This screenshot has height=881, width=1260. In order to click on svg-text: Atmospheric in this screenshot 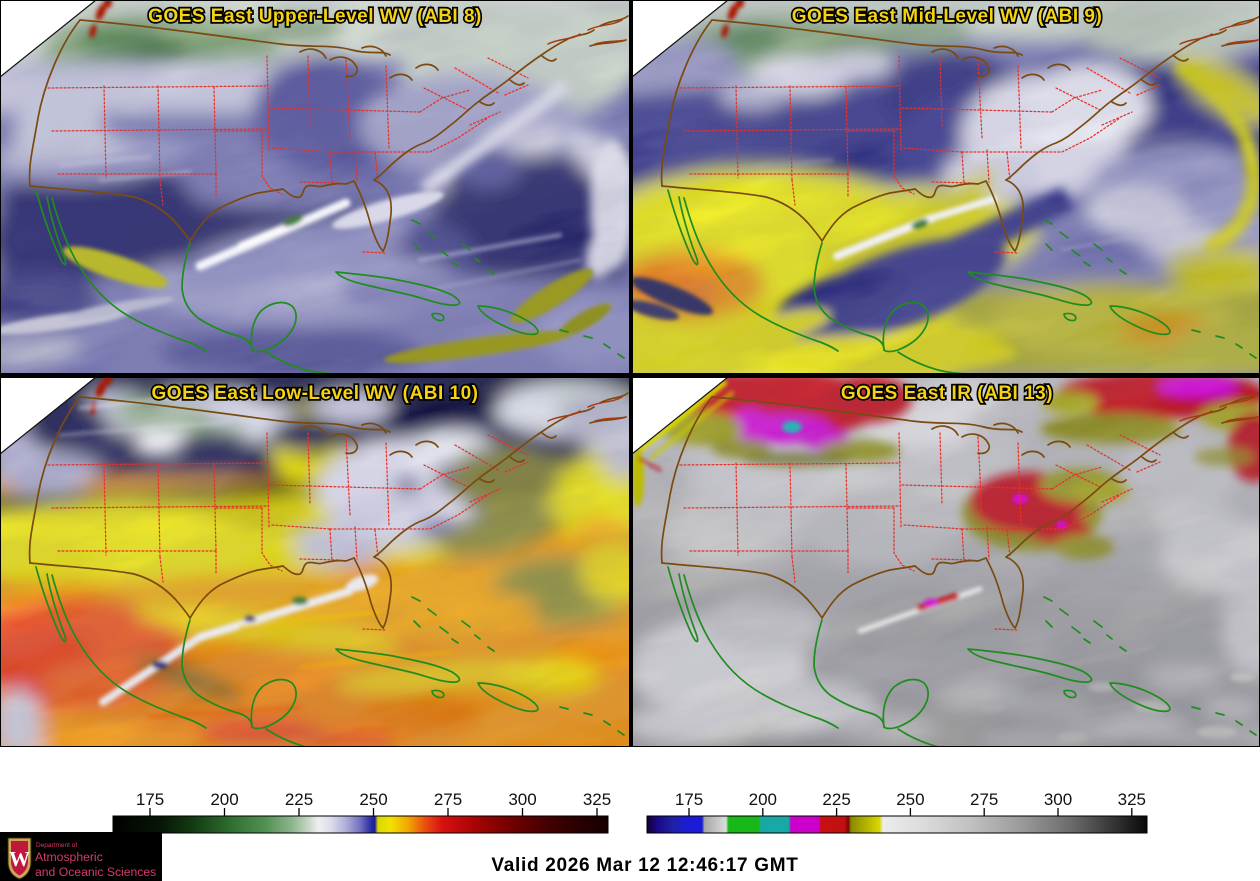, I will do `click(69, 857)`.